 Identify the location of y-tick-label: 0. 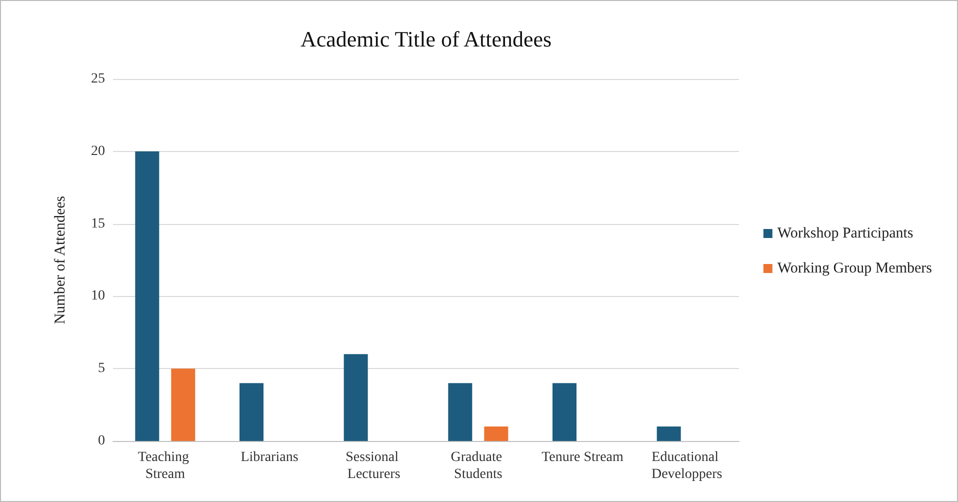
(101, 441).